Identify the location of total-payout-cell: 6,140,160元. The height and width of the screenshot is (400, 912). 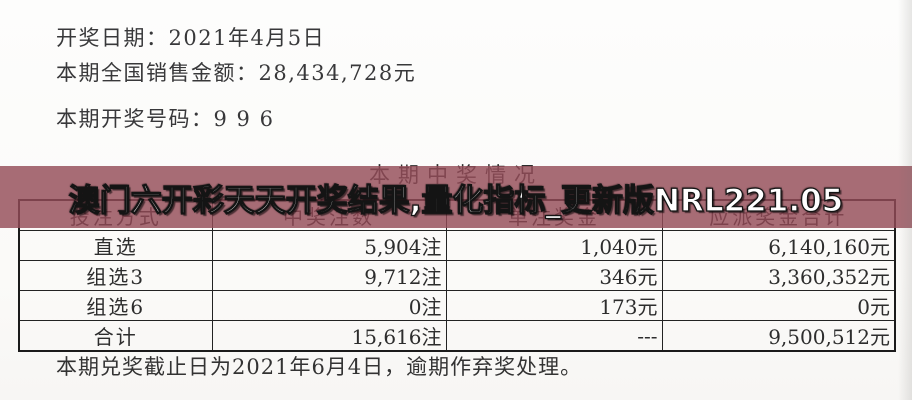
(778, 245).